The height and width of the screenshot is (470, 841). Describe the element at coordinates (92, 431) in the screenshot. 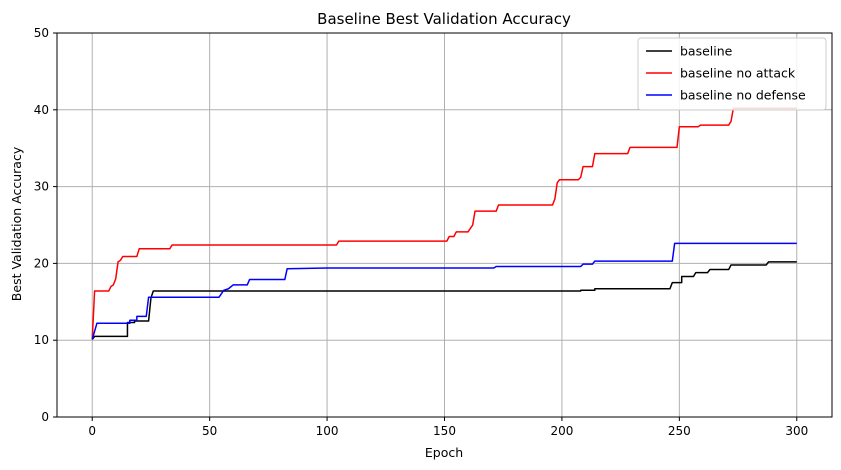

I see `x-tick-label: 0` at that location.